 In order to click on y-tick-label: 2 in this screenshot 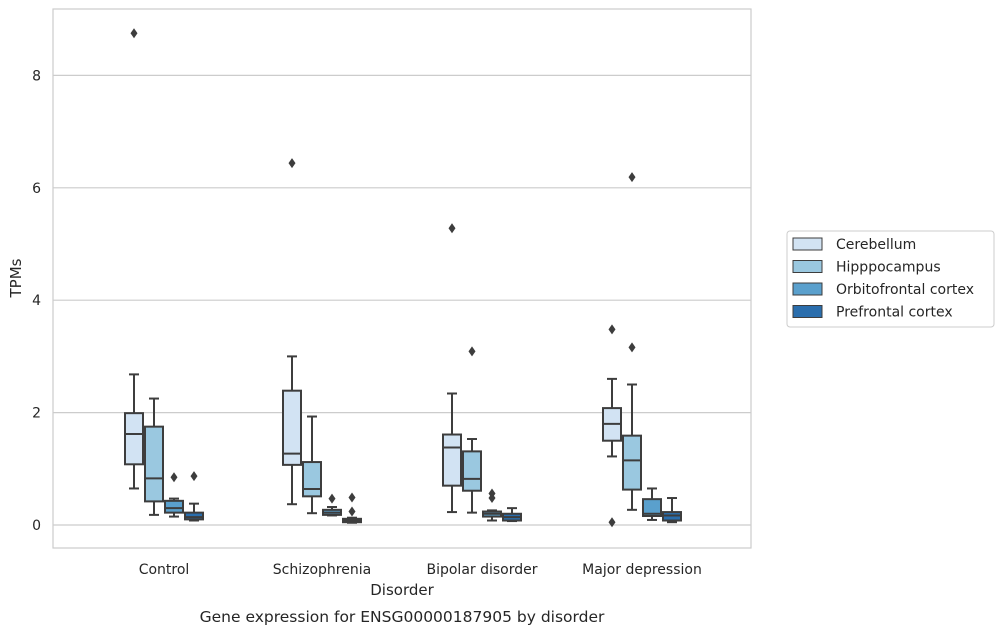, I will do `click(36, 414)`.